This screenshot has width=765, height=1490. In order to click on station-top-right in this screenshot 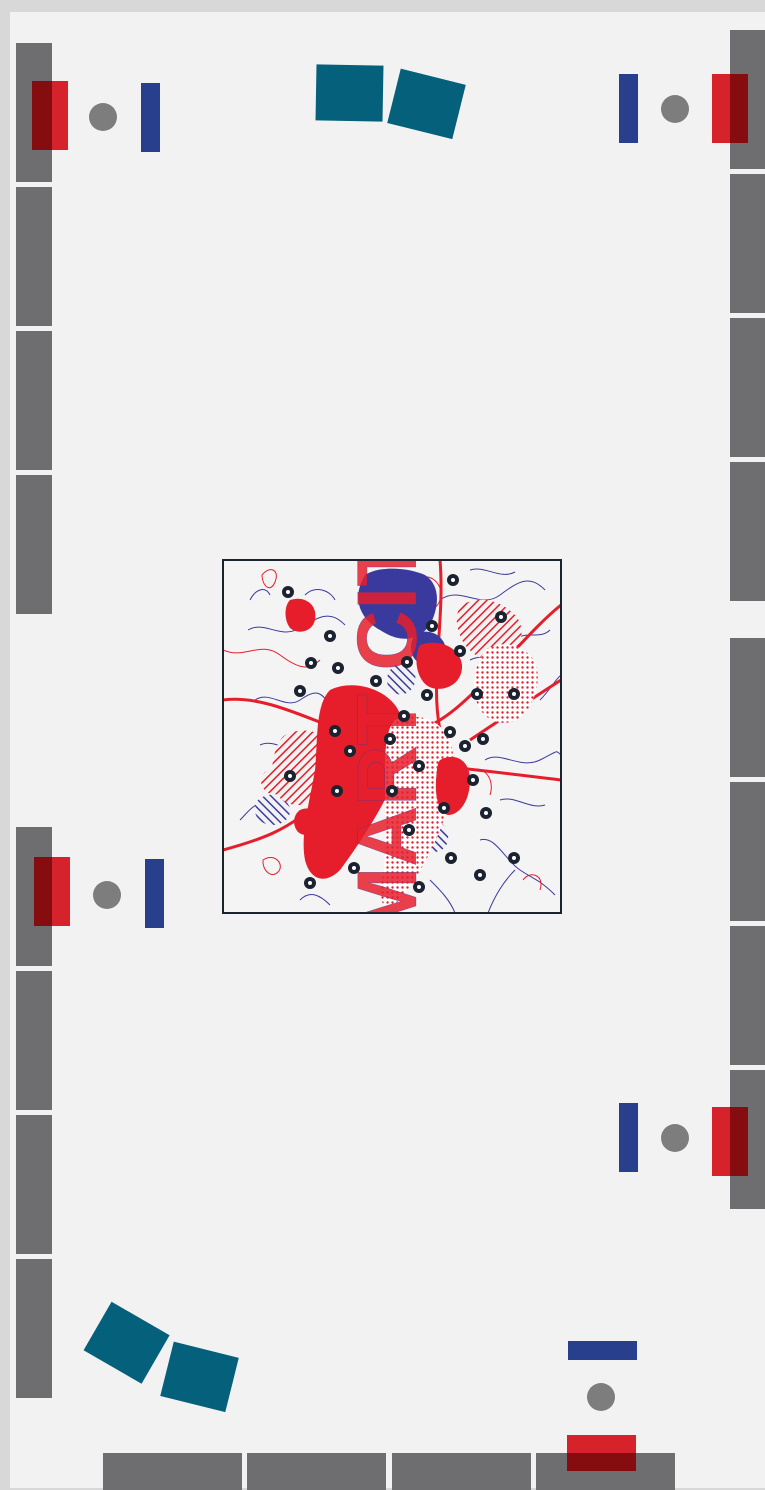, I will do `click(683, 108)`.